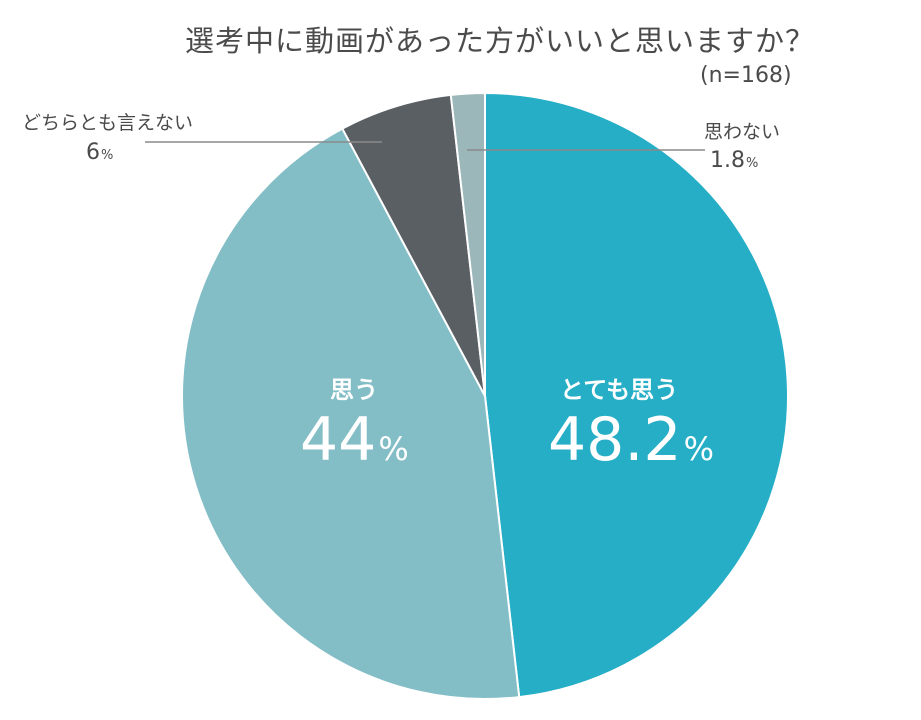 The image size is (921, 720). I want to click on slice-value-dochira-number: 6, so click(93, 152).